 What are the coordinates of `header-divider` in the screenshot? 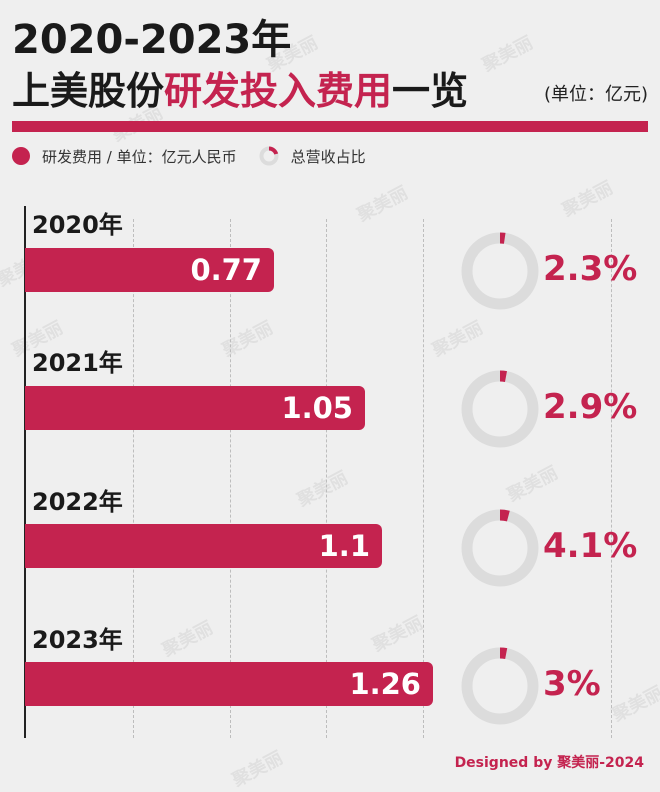 It's located at (330, 126).